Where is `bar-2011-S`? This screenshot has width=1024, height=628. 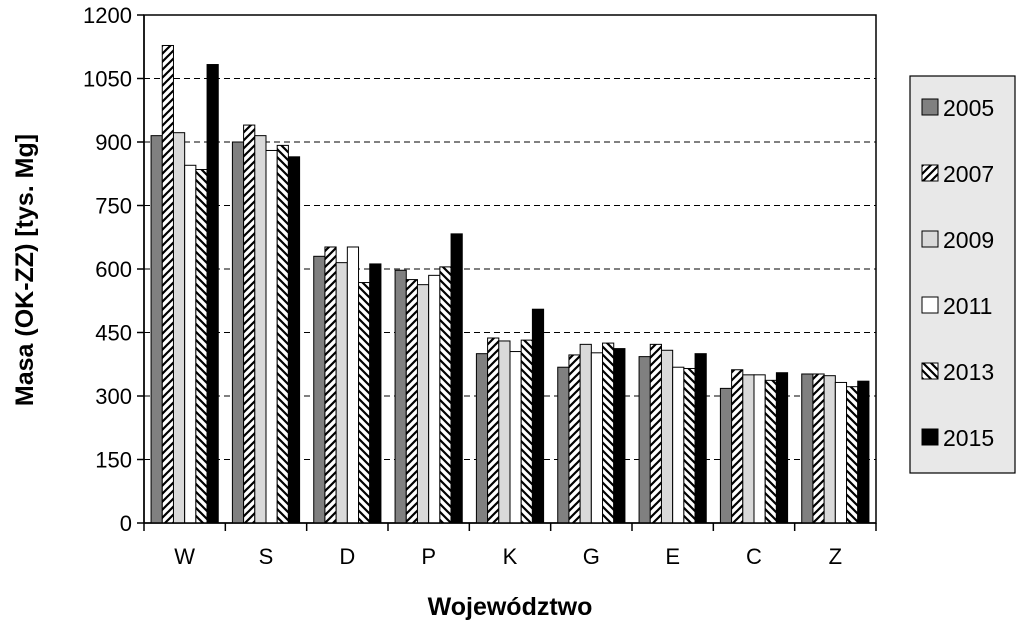 bar-2011-S is located at coordinates (271, 336).